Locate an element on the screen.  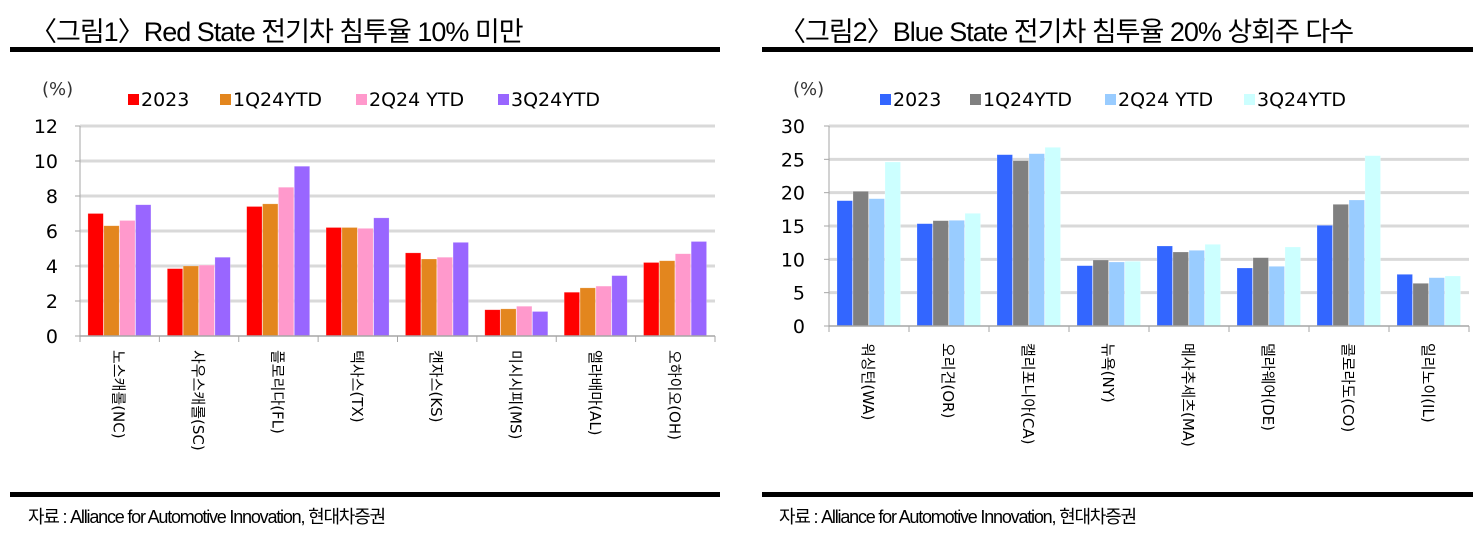
x-category-label: 캔자스(KS) is located at coordinates (436, 386).